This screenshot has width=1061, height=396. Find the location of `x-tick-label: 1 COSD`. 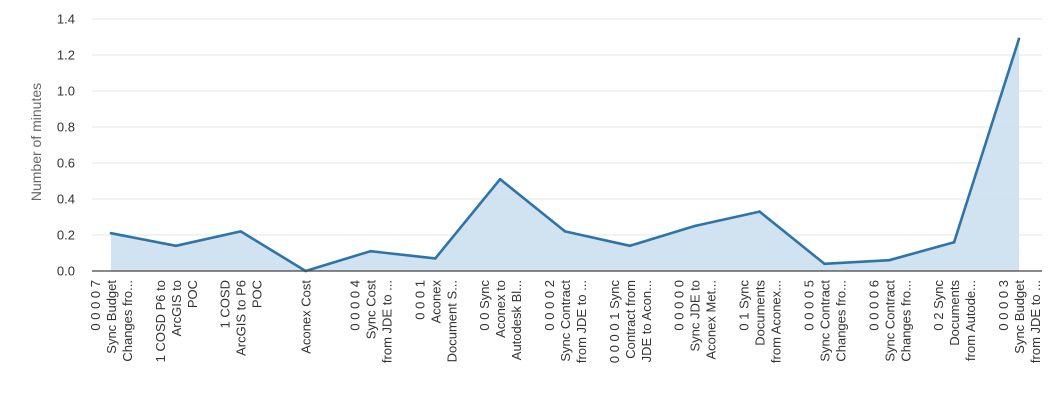

x-tick-label: 1 COSD is located at coordinates (225, 304).